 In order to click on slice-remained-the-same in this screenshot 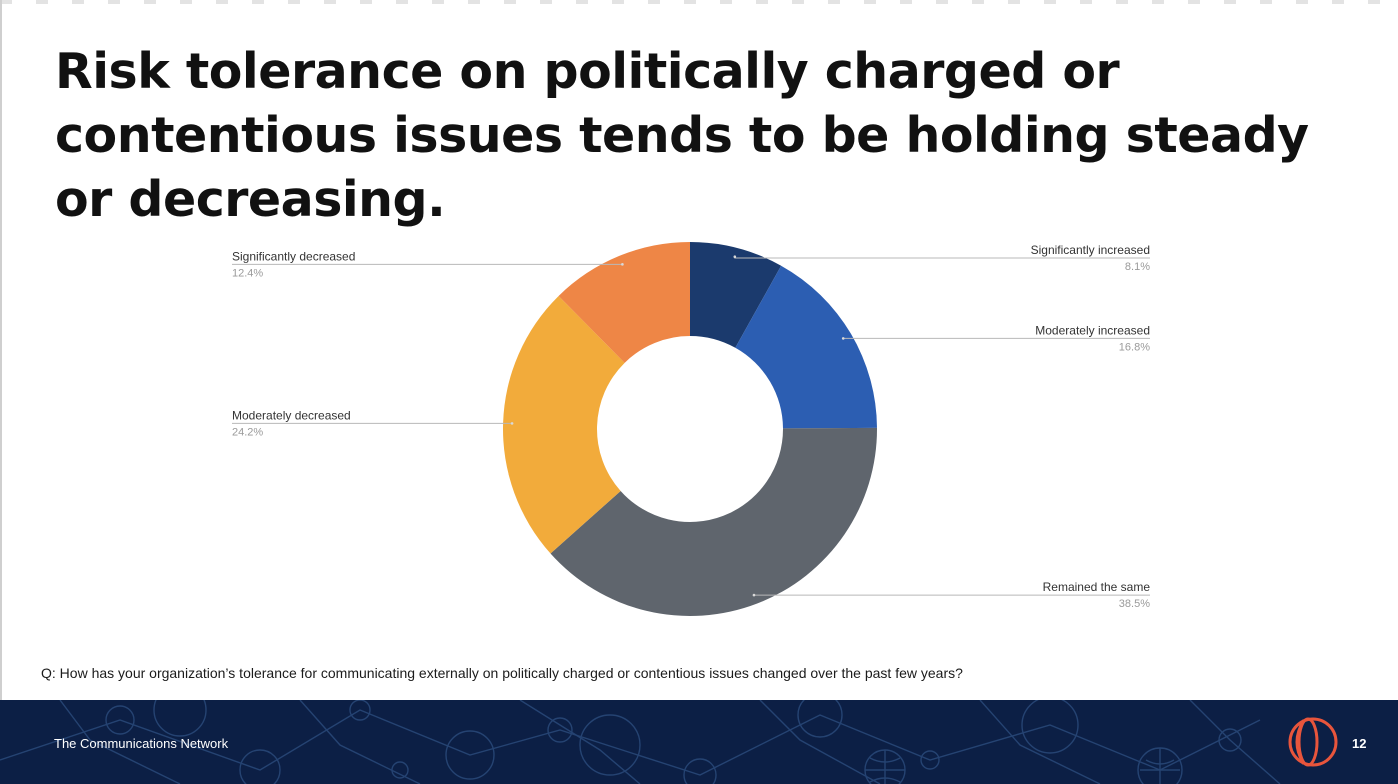, I will do `click(714, 522)`.